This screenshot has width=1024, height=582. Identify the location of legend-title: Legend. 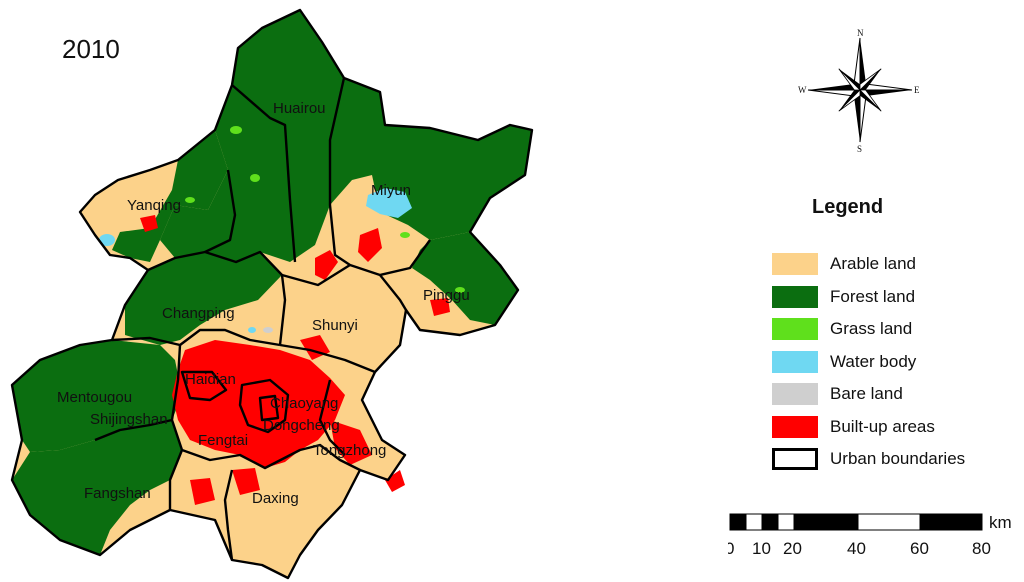
(848, 207).